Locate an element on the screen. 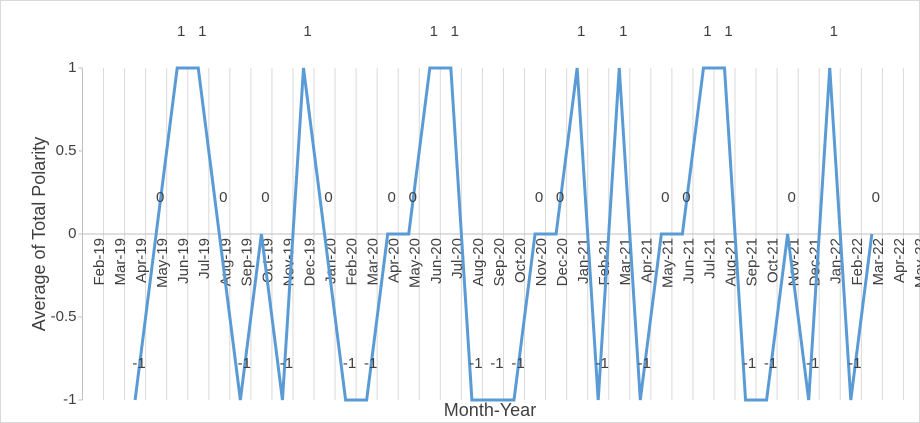  y-tick-label: 1 is located at coordinates (72, 67).